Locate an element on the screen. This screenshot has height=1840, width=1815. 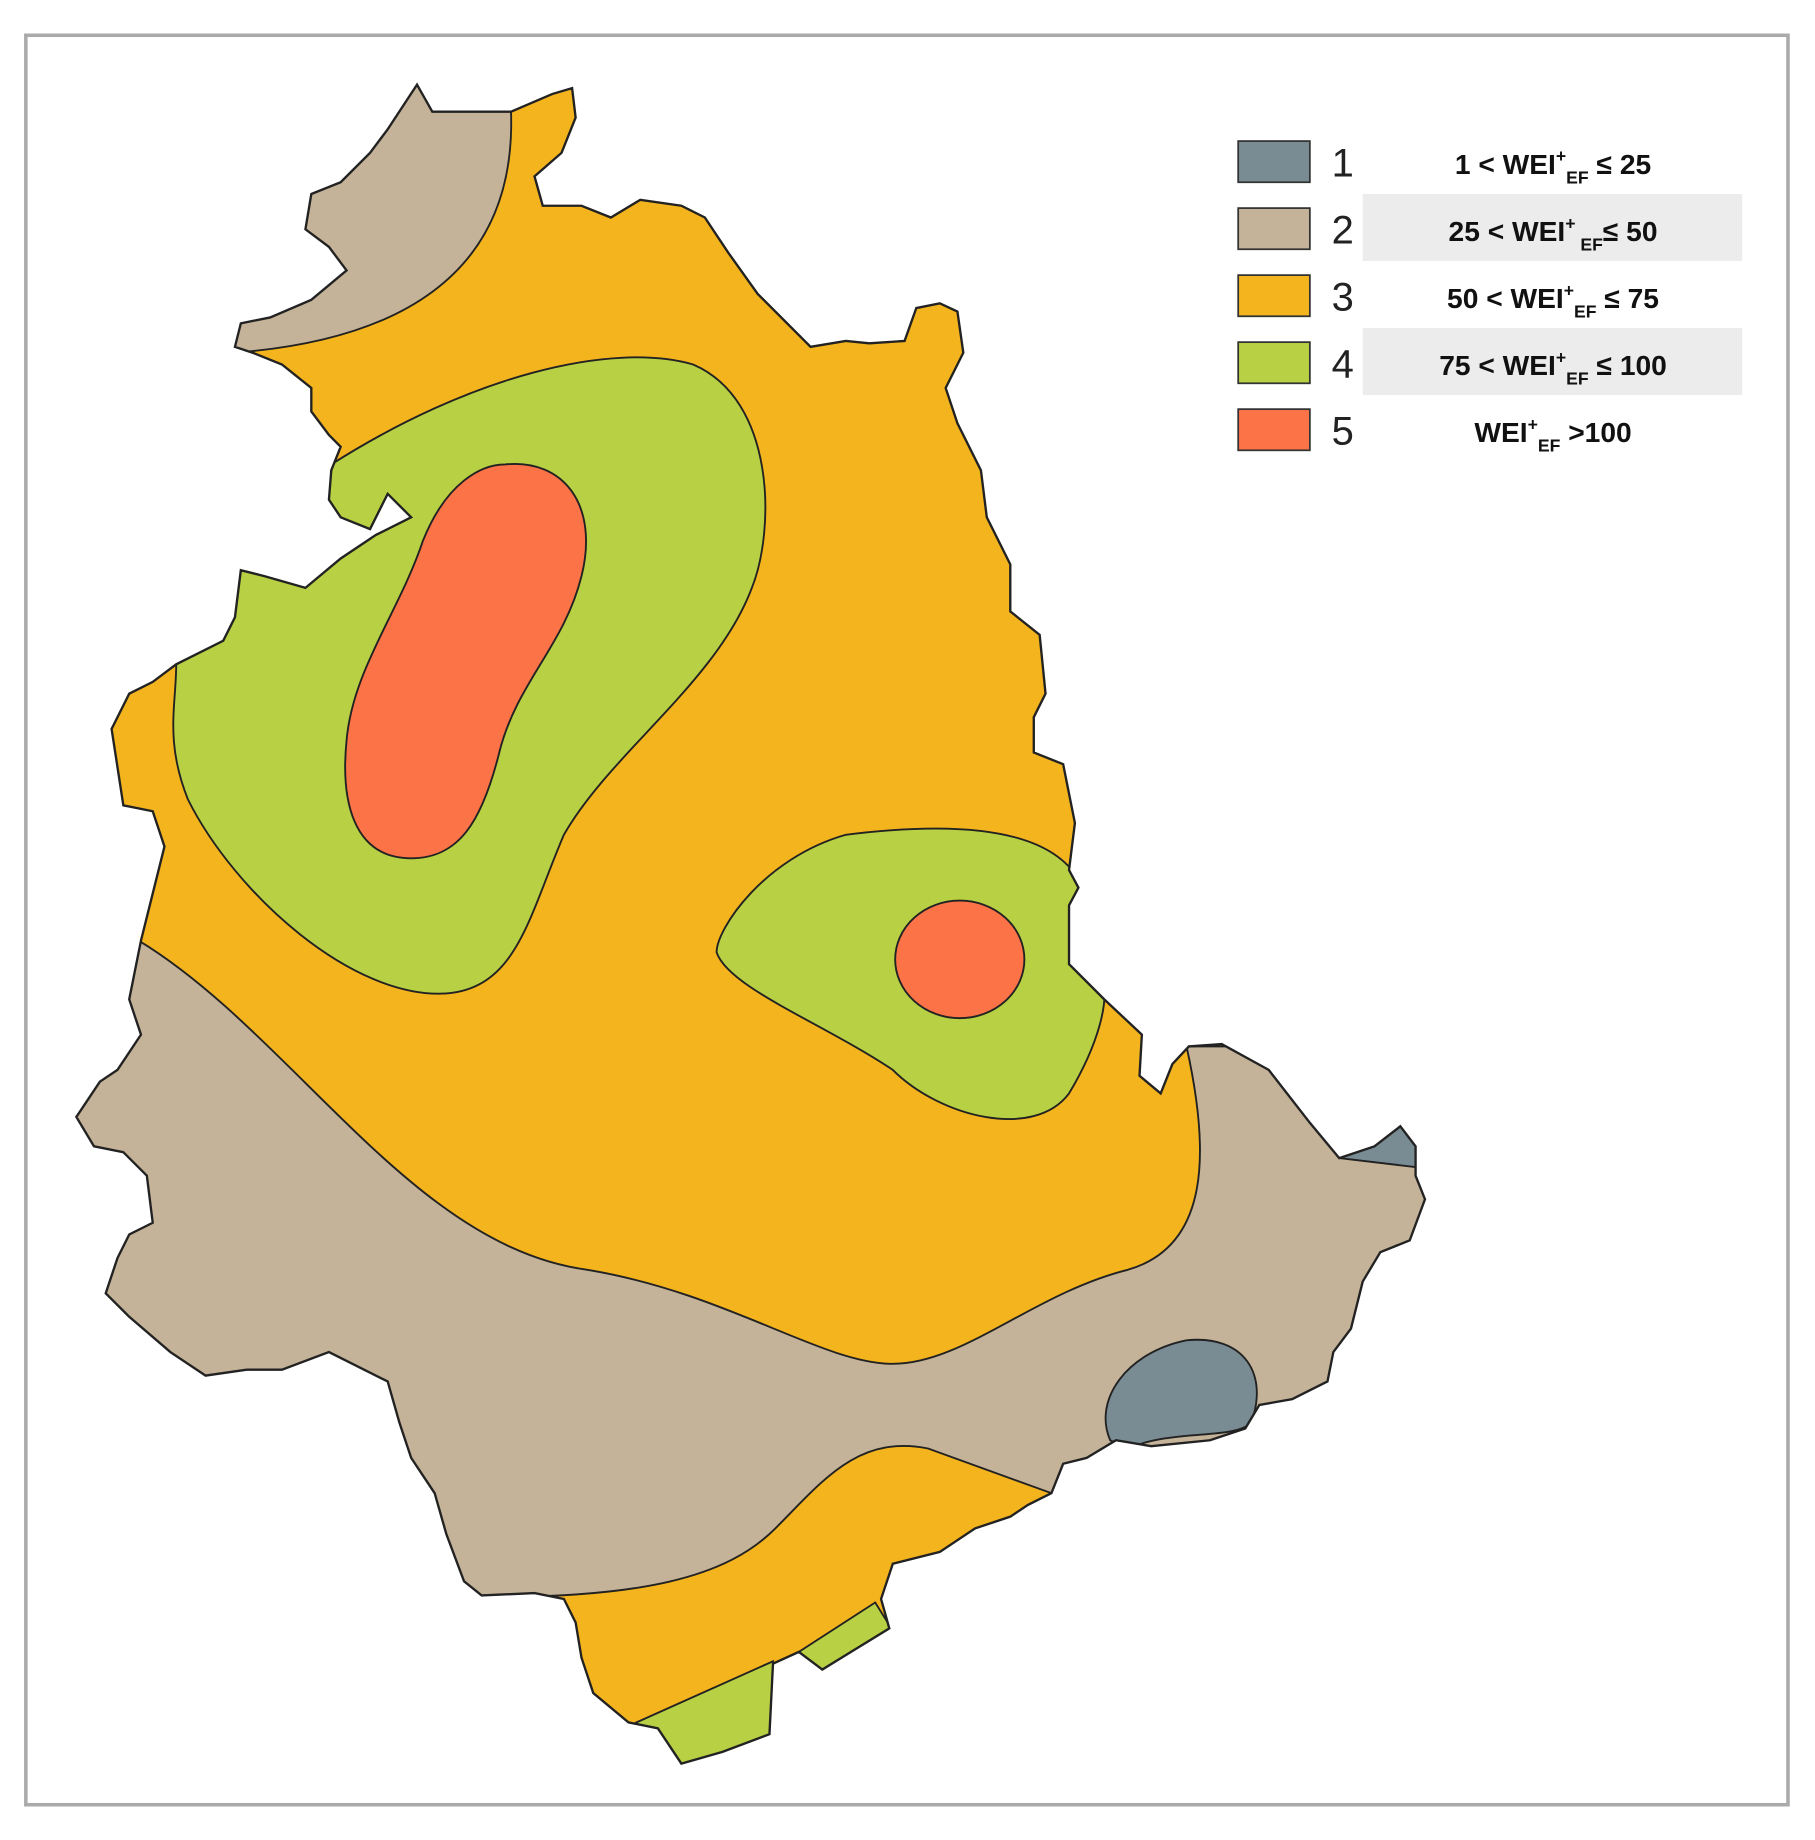
legend-label: 1 < WEI+EF ≤ 25 is located at coordinates (1553, 166).